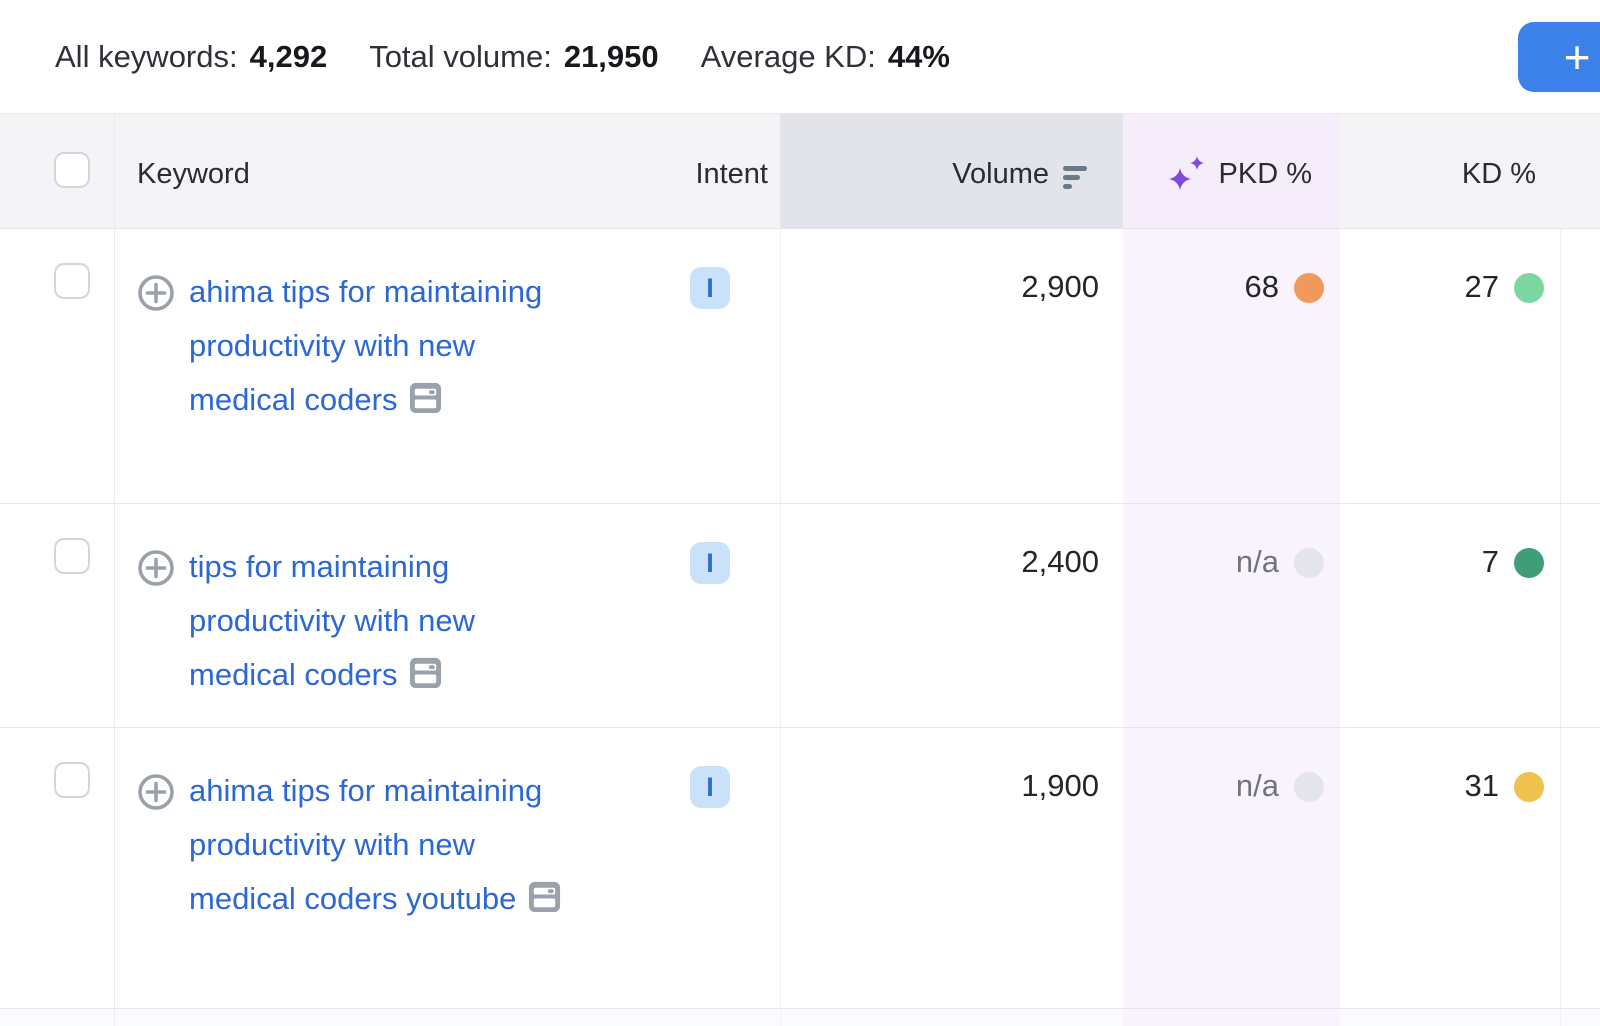 This screenshot has height=1026, width=1600. What do you see at coordinates (1231, 366) in the screenshot?
I see `pkd-cell: 68` at bounding box center [1231, 366].